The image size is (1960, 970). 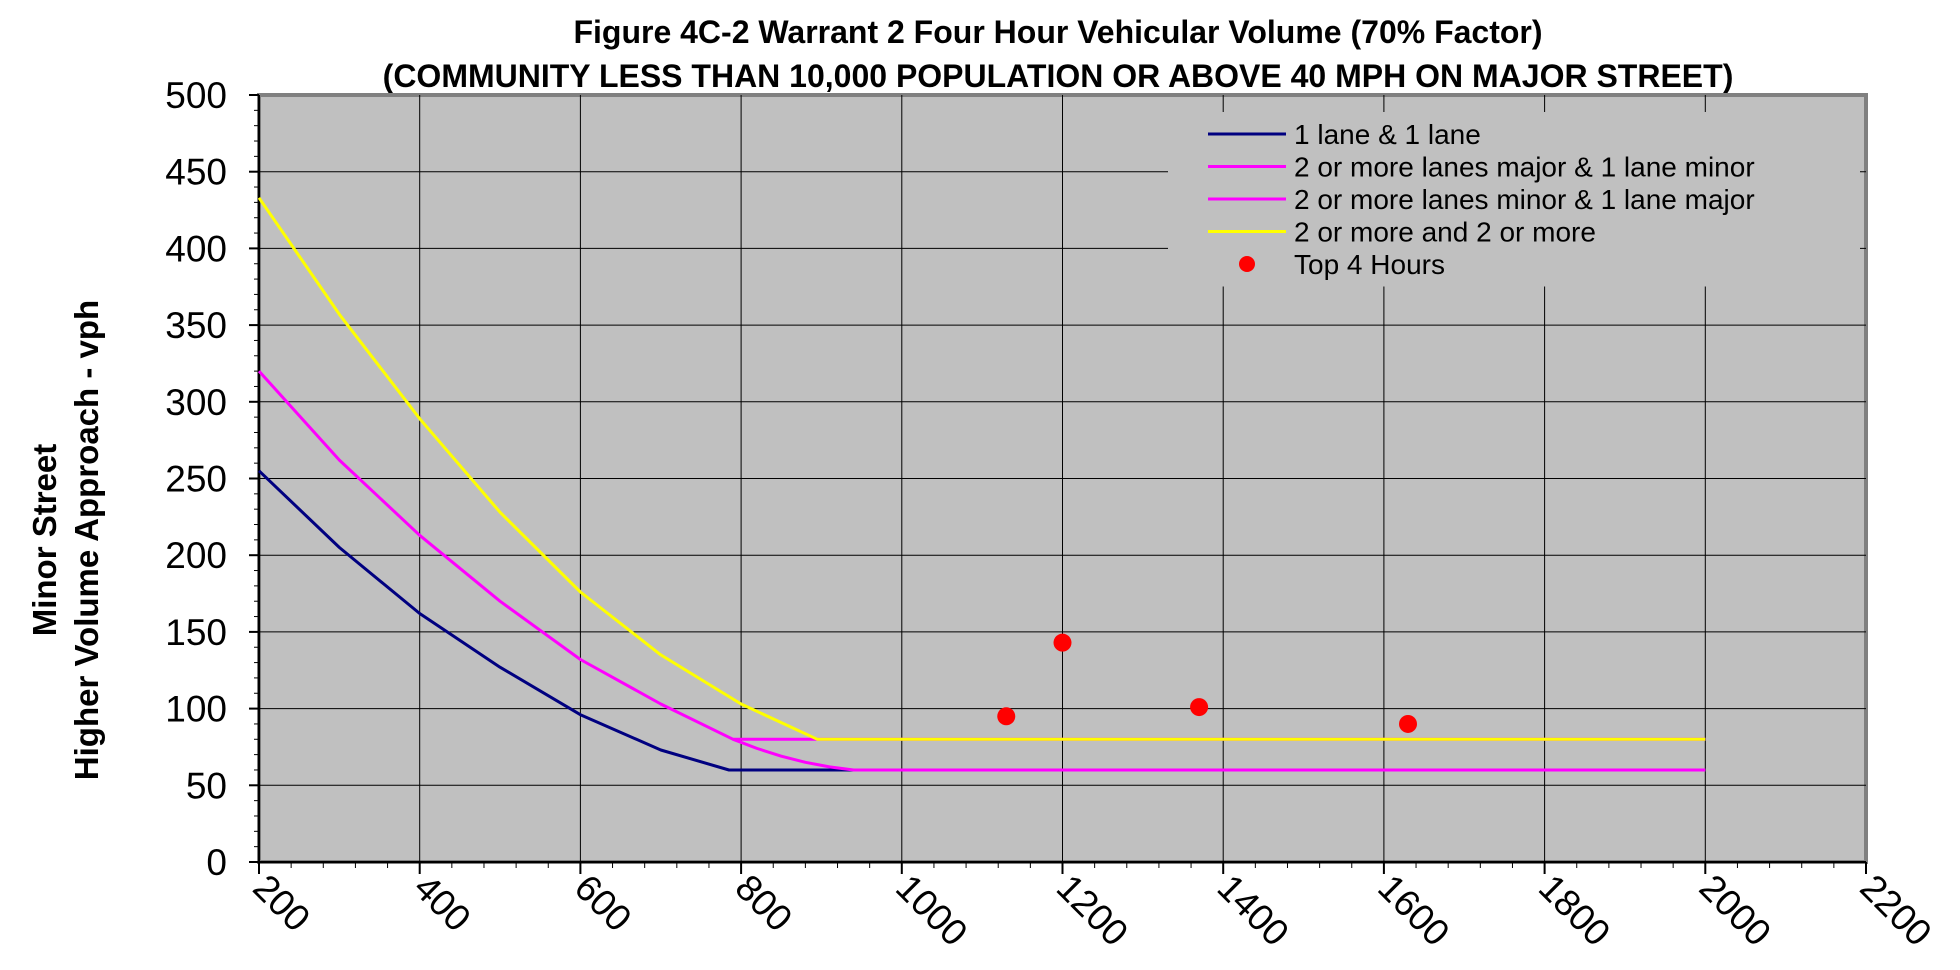 What do you see at coordinates (196, 325) in the screenshot?
I see `y-tick-label: 350` at bounding box center [196, 325].